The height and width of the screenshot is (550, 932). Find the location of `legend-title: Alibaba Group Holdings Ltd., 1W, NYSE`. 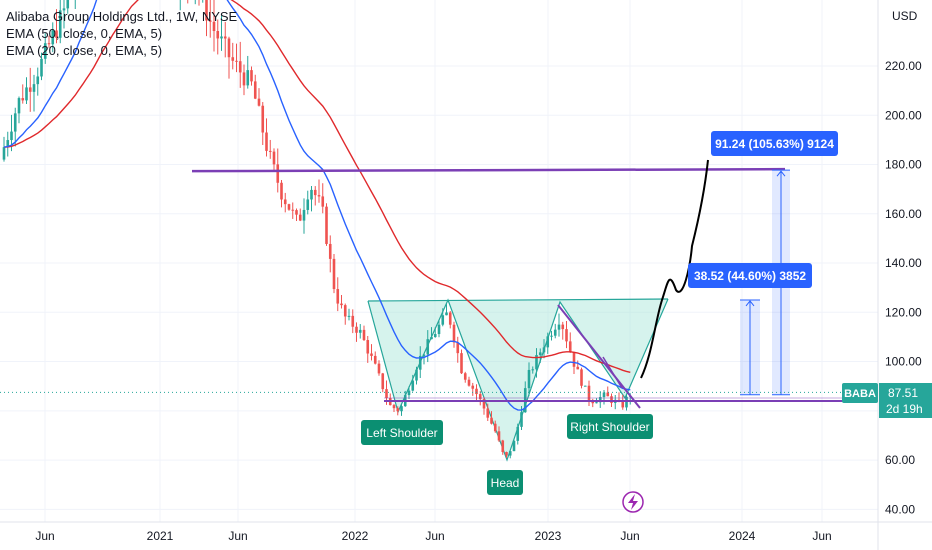

legend-title: Alibaba Group Holdings Ltd., 1W, NYSE is located at coordinates (122, 16).